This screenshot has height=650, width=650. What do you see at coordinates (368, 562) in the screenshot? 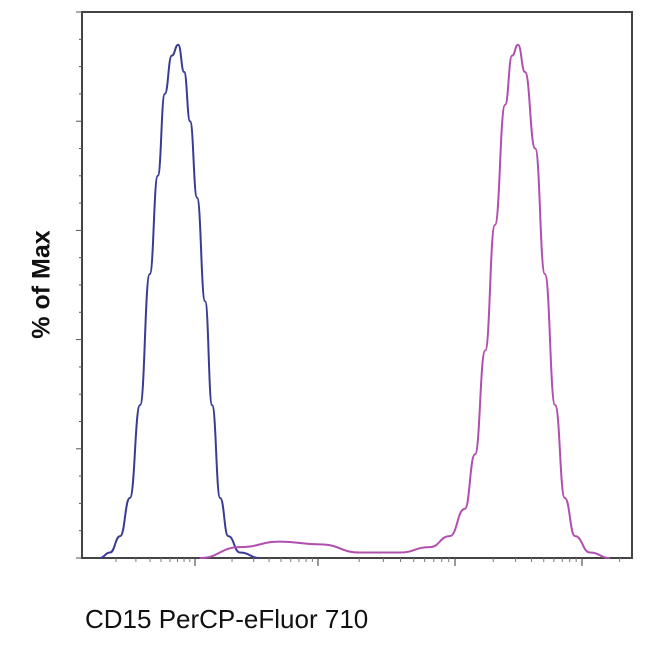
I see `x-axis-ticks` at bounding box center [368, 562].